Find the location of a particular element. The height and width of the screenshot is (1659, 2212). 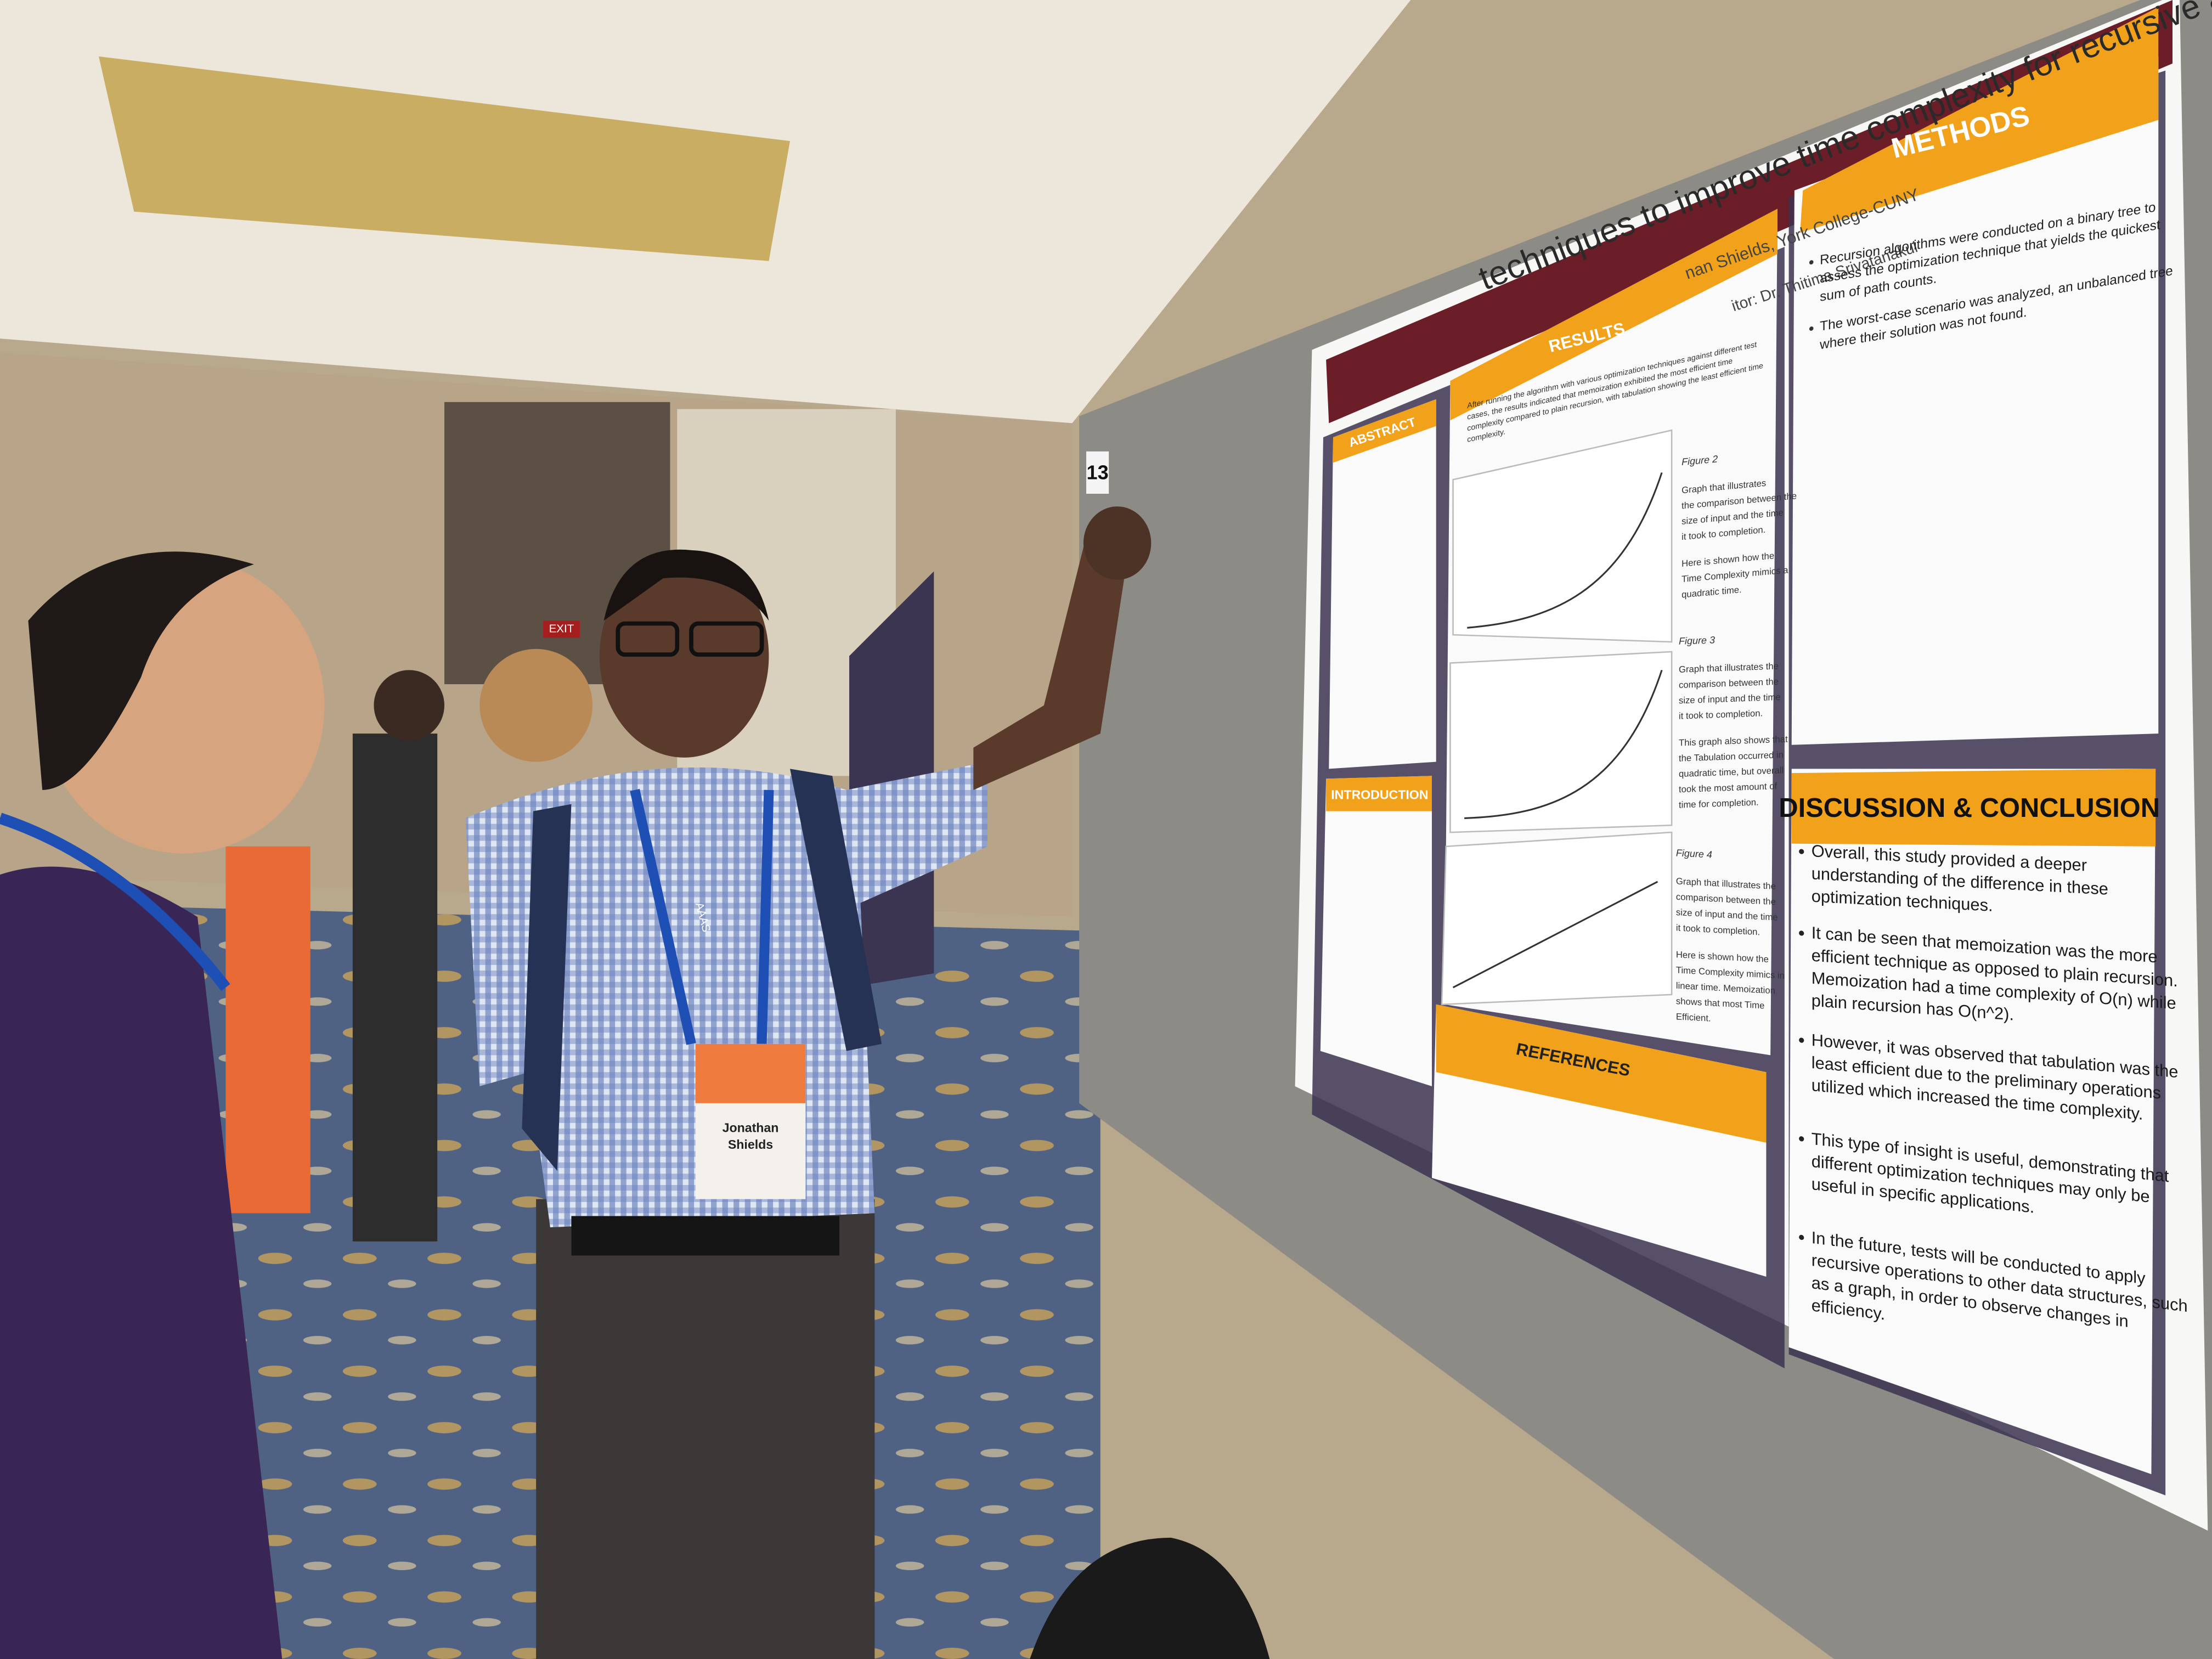

badge-header is located at coordinates (751, 1073).